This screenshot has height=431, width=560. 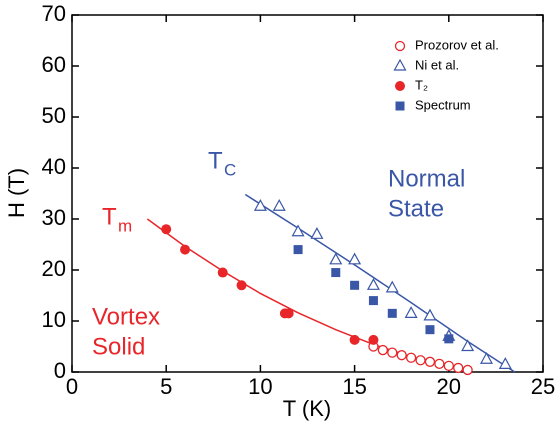 I want to click on legend-label: Prozorov et al., so click(x=457, y=44).